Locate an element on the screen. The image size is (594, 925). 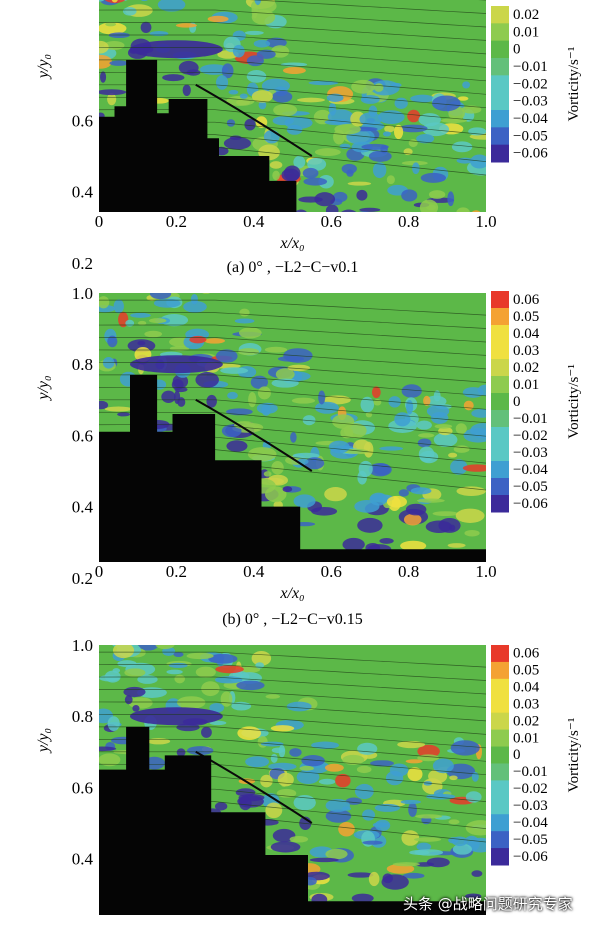
colorbar-tick-label: 0.04 is located at coordinates (526, 688).